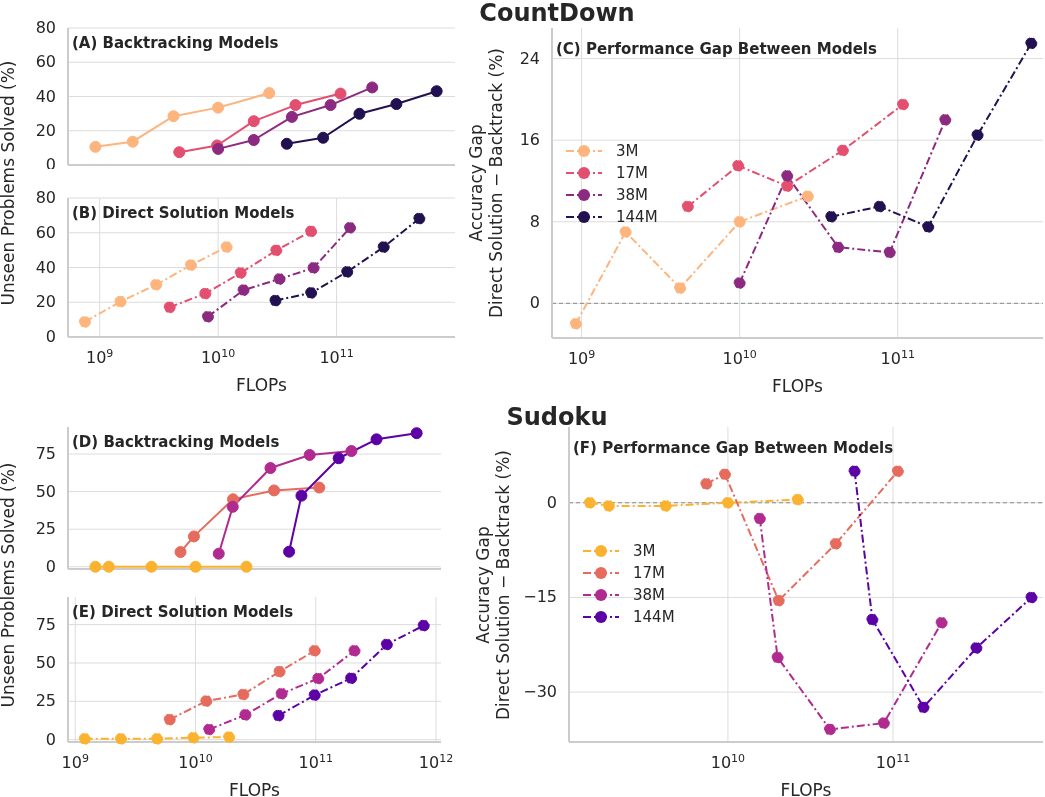 Image resolution: width=1045 pixels, height=797 pixels. I want to click on y-tick-label: 24, so click(529, 58).